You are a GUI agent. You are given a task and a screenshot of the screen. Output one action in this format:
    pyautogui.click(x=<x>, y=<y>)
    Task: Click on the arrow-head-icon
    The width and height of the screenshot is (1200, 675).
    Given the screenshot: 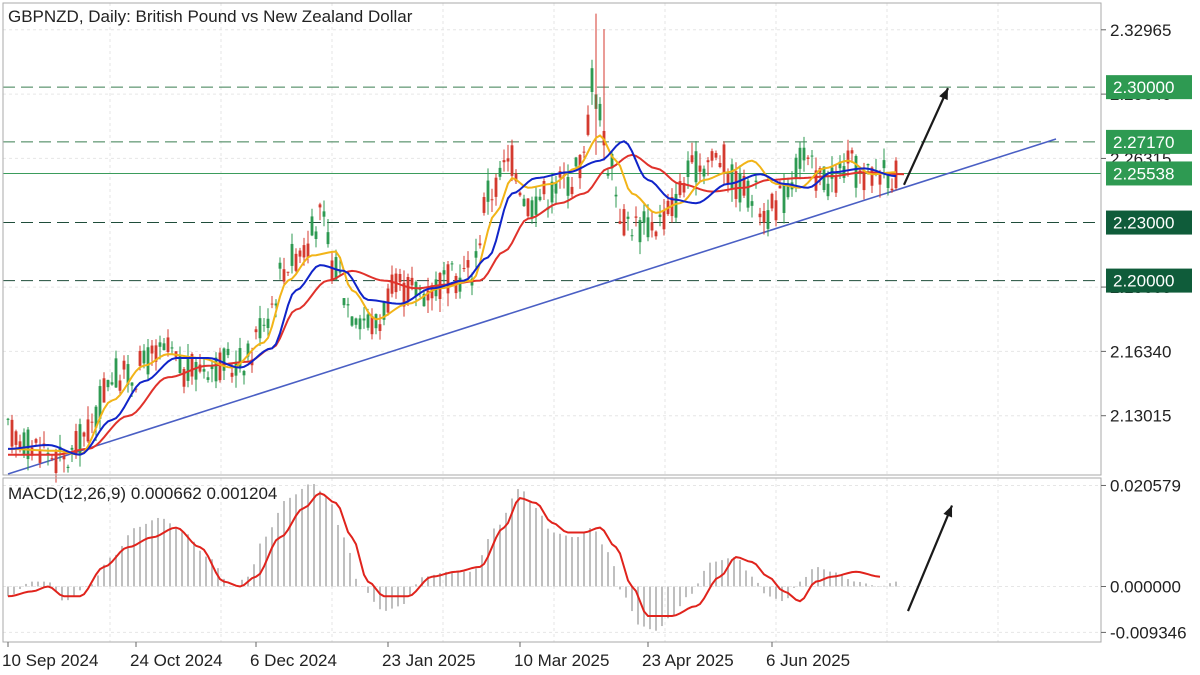 What is the action you would take?
    pyautogui.click(x=948, y=511)
    